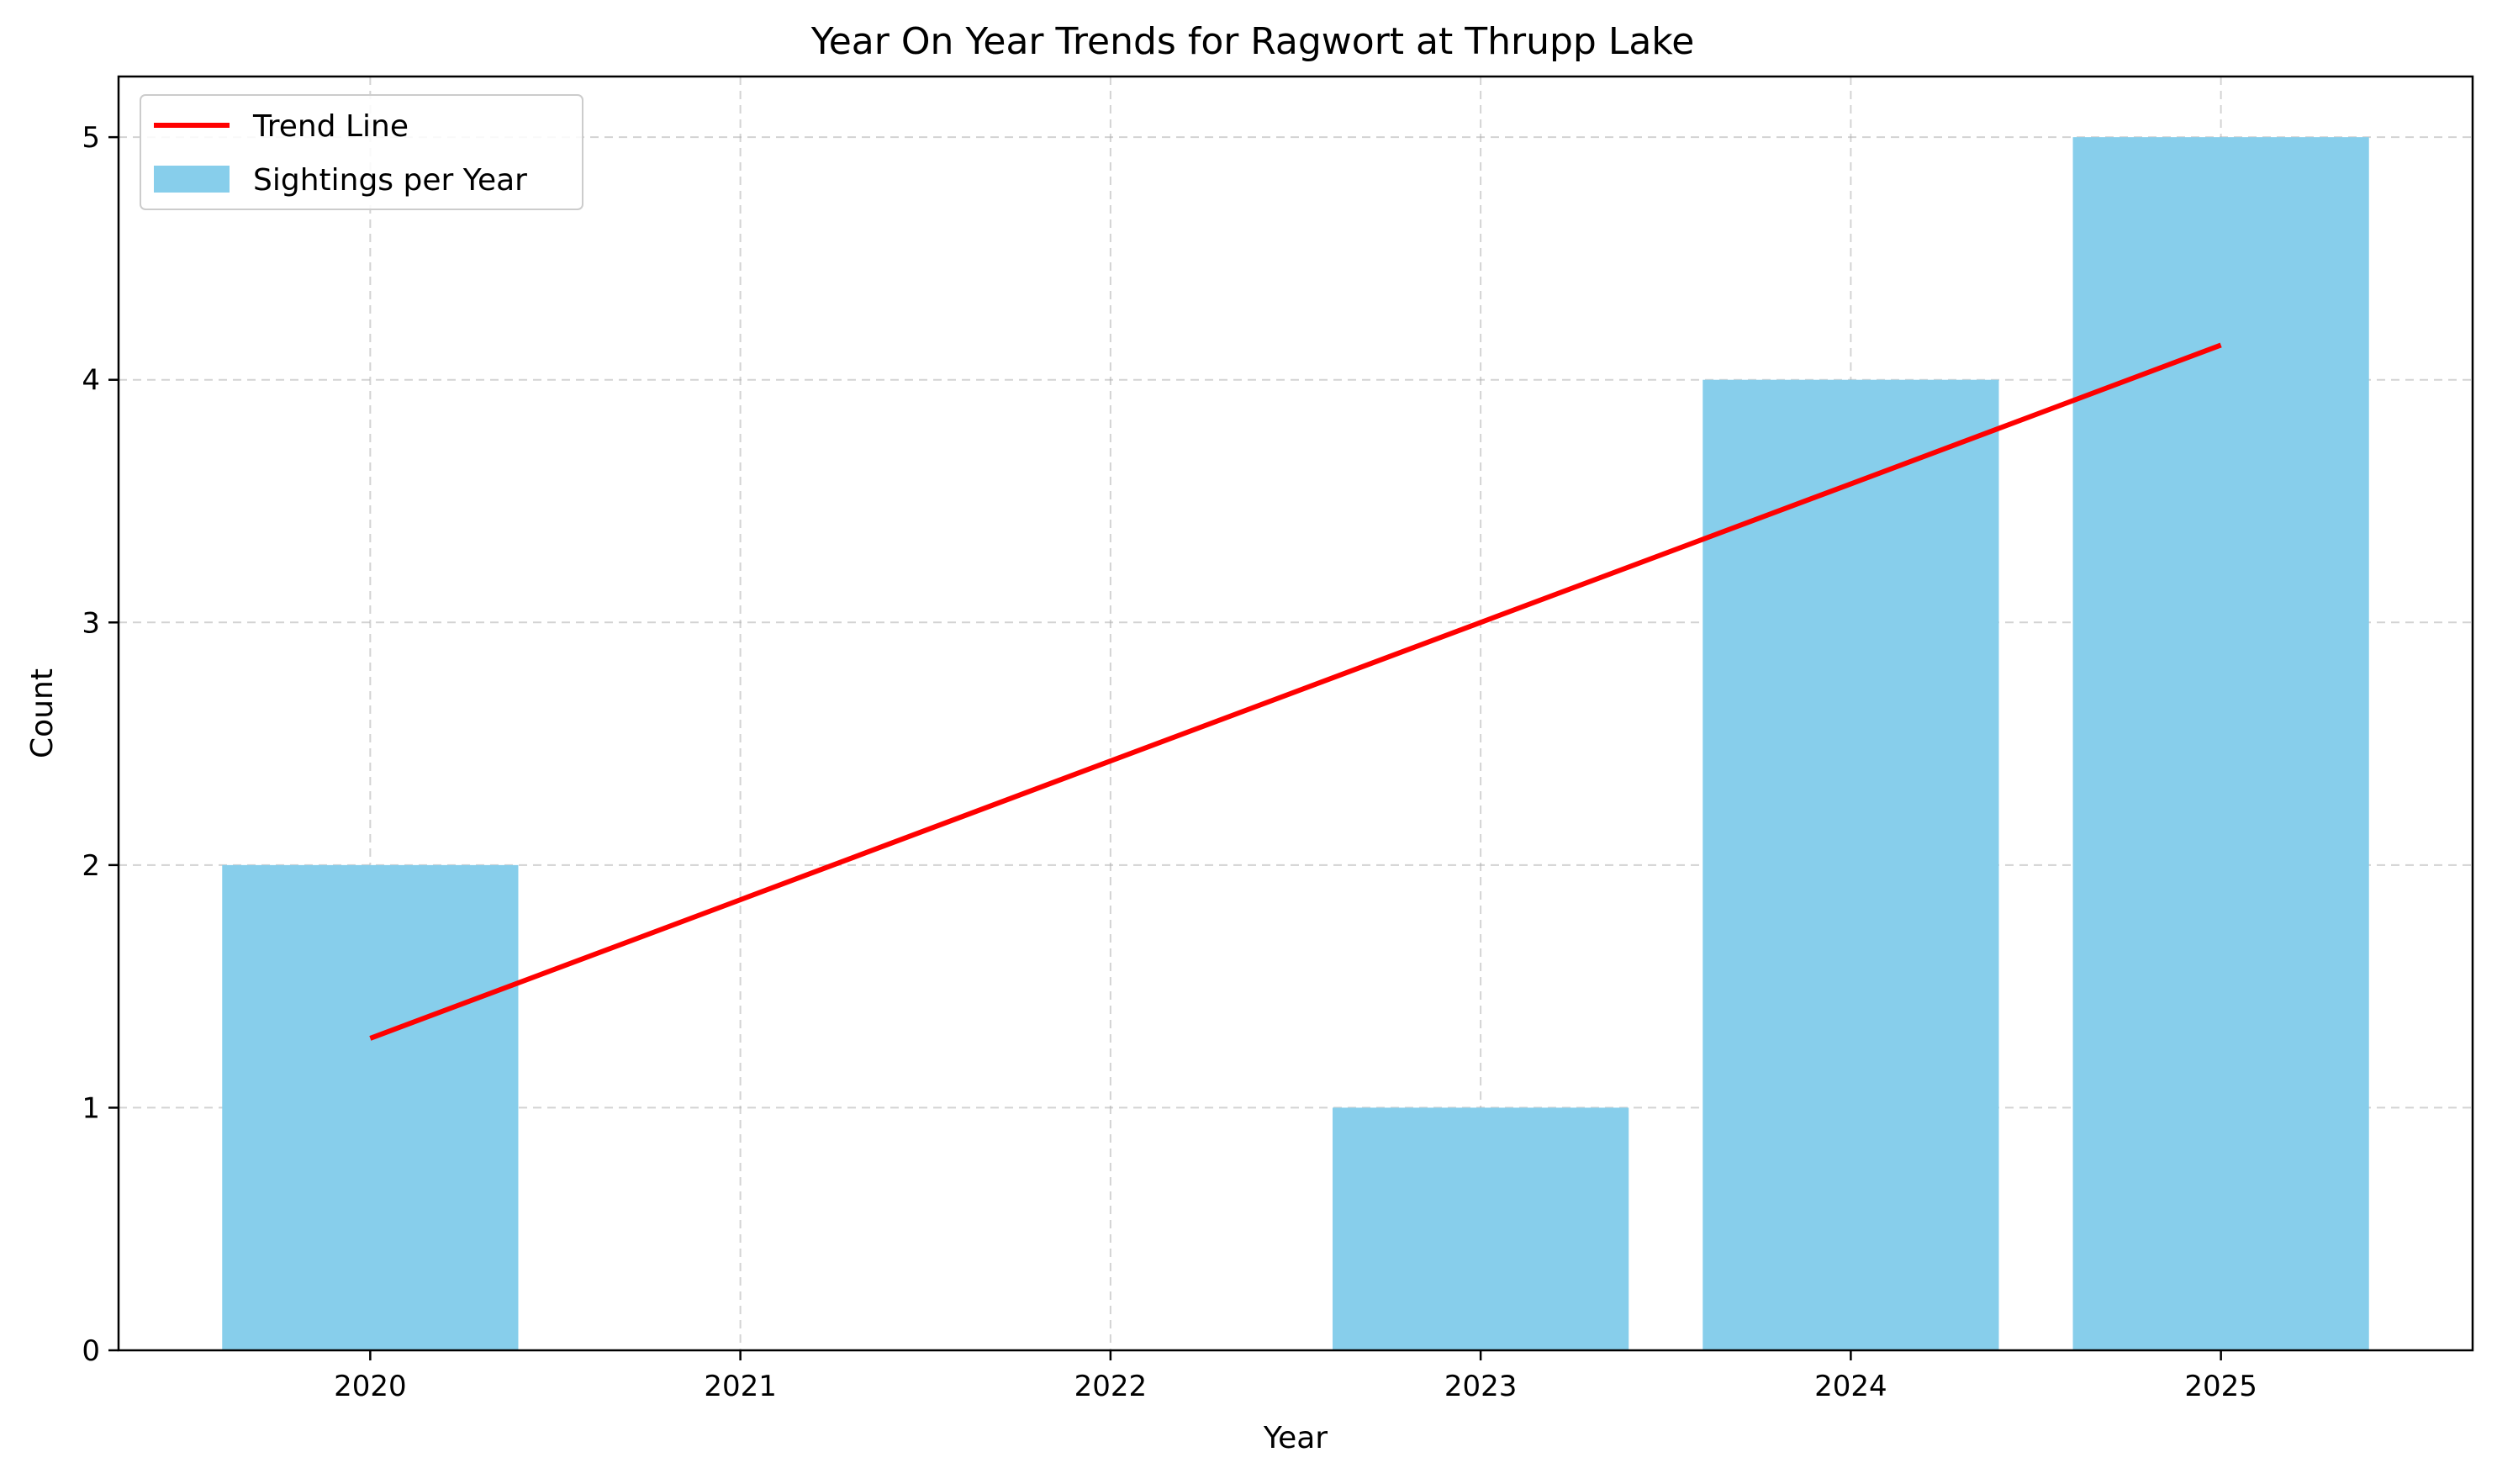 The width and height of the screenshot is (2497, 1484). I want to click on legend: Trend Line Sightings per Year, so click(361, 152).